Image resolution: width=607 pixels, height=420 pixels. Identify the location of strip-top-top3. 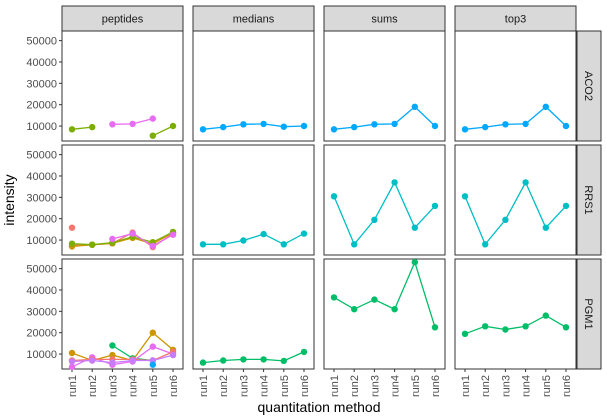
(515, 18).